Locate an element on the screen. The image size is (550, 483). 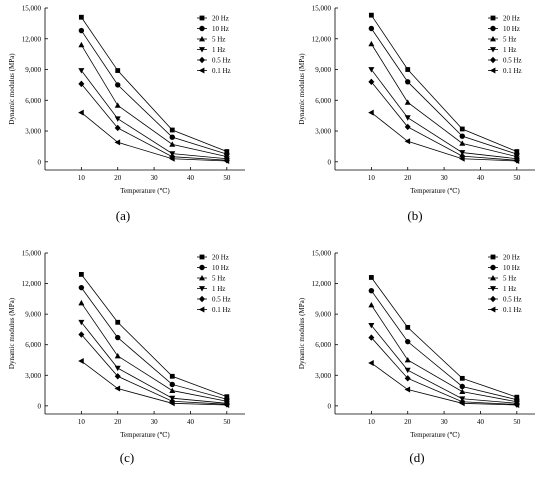
panel-caption: (a) is located at coordinates (123, 215).